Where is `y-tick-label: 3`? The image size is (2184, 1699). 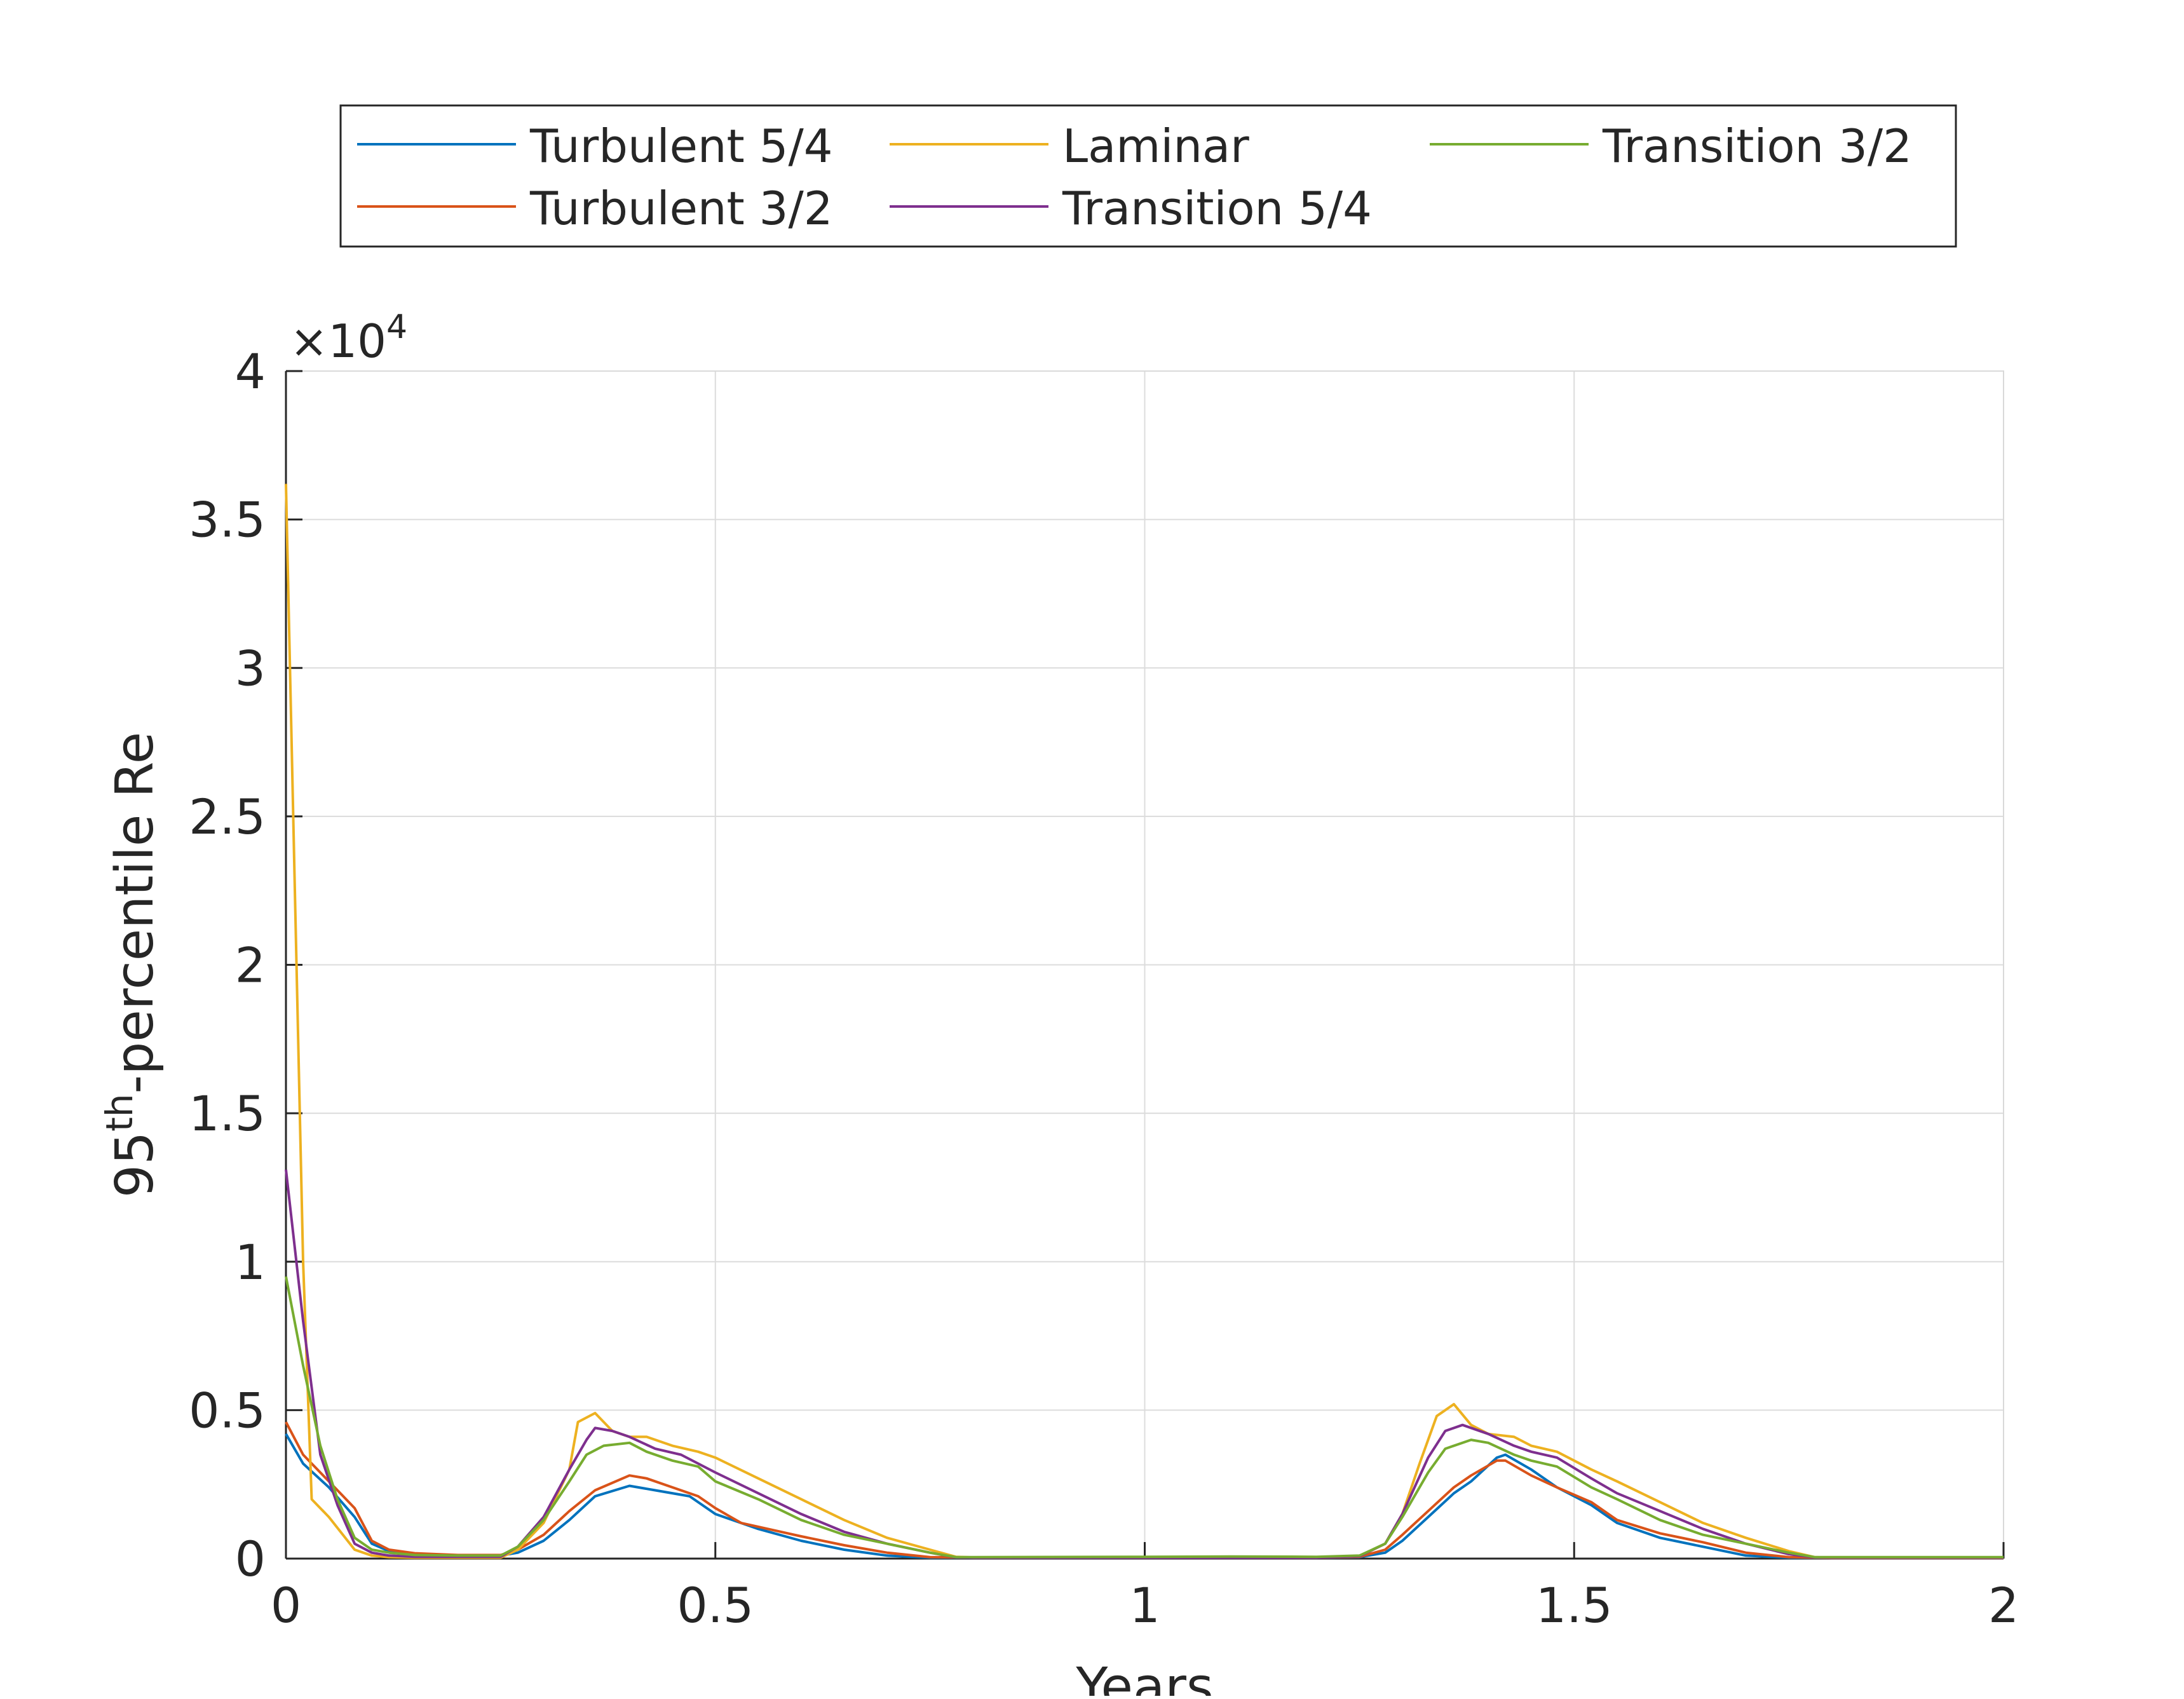 y-tick-label: 3 is located at coordinates (250, 668).